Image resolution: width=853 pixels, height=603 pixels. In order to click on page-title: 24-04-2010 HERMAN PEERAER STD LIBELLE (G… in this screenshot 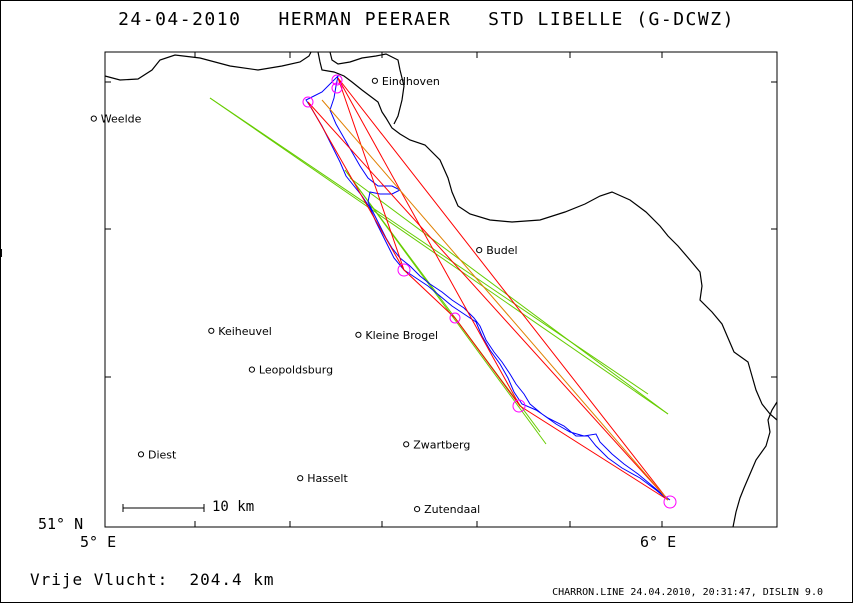, I will do `click(426, 19)`.